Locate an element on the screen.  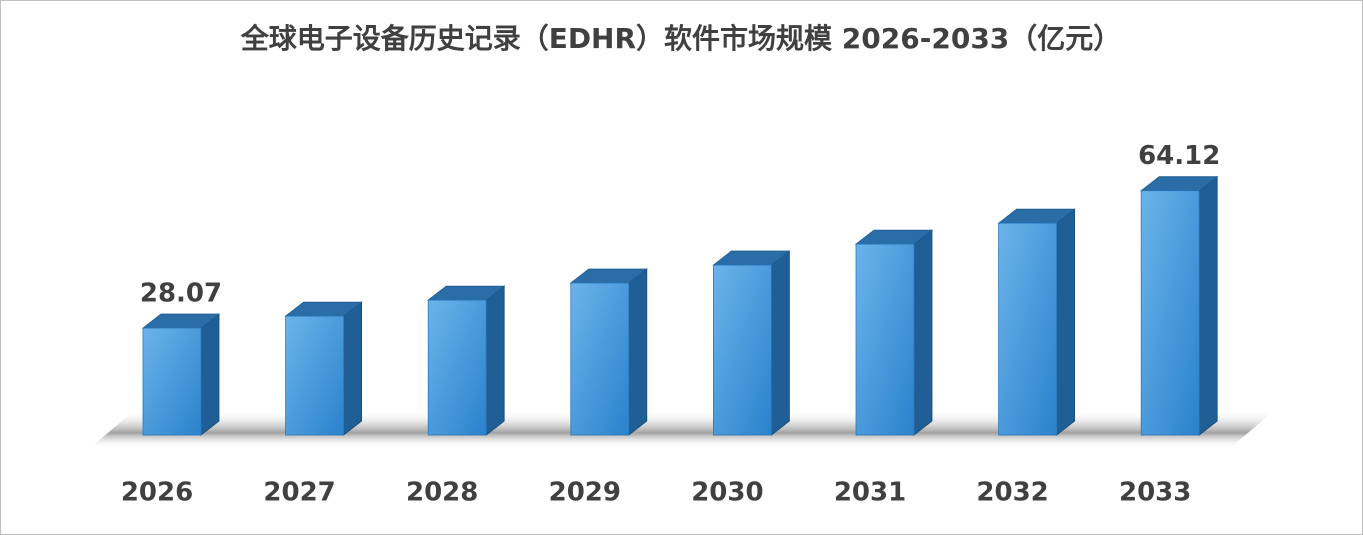
x-tick-label: 2028 is located at coordinates (442, 493).